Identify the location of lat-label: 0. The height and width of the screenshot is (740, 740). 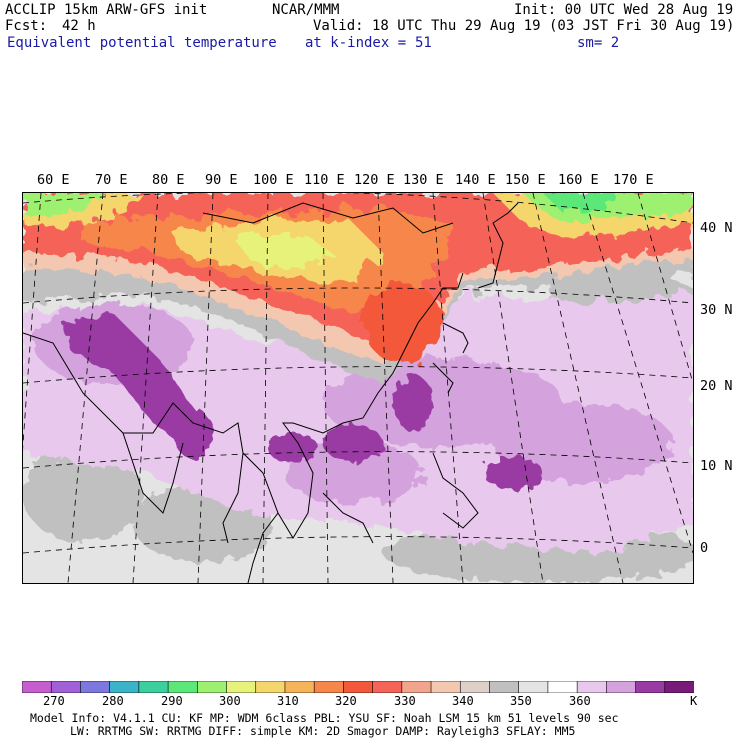
(704, 548).